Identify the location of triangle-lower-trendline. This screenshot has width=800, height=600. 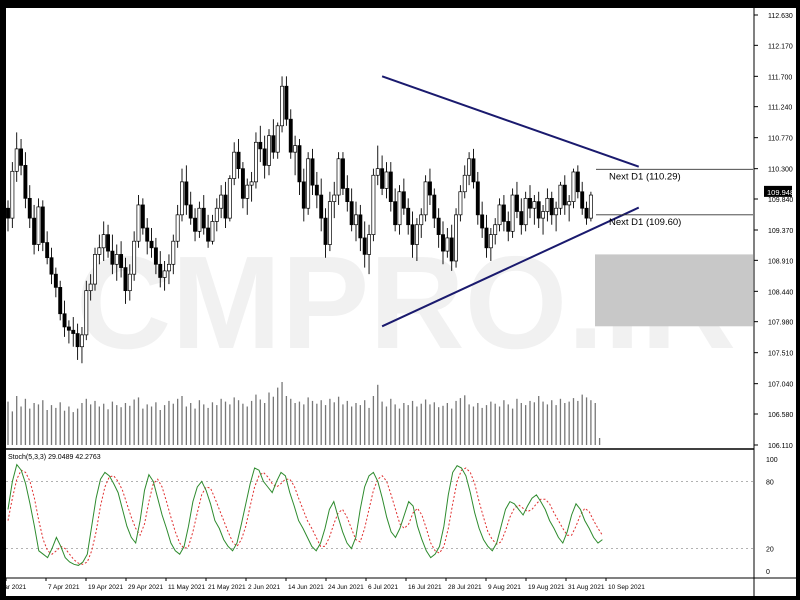
(510, 267).